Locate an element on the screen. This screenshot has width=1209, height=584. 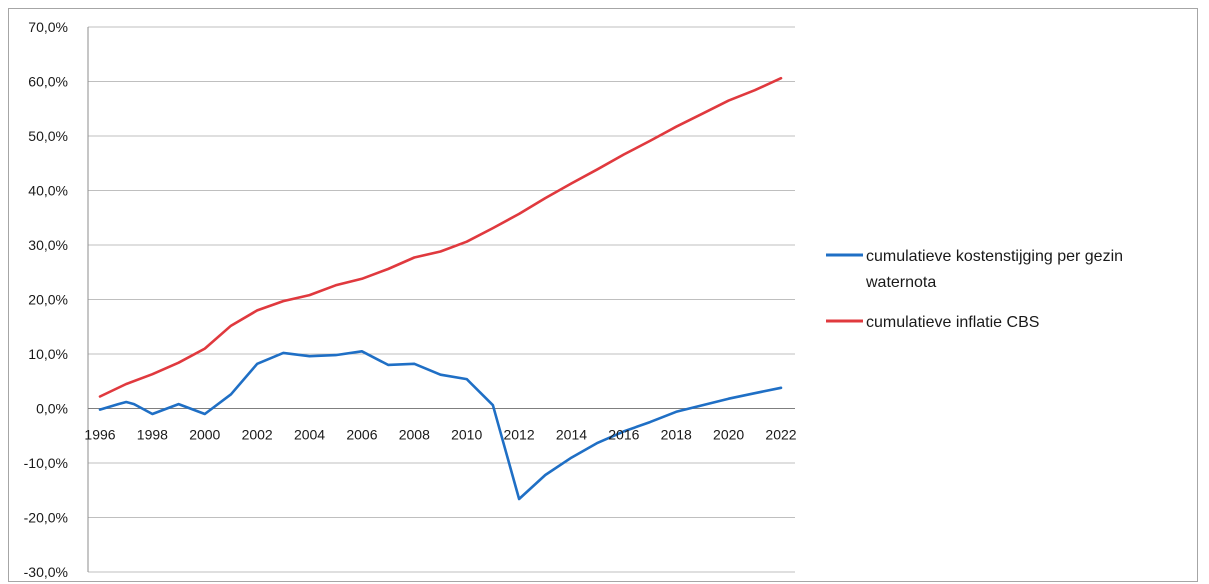
x-tick-label: 2012 is located at coordinates (518, 435).